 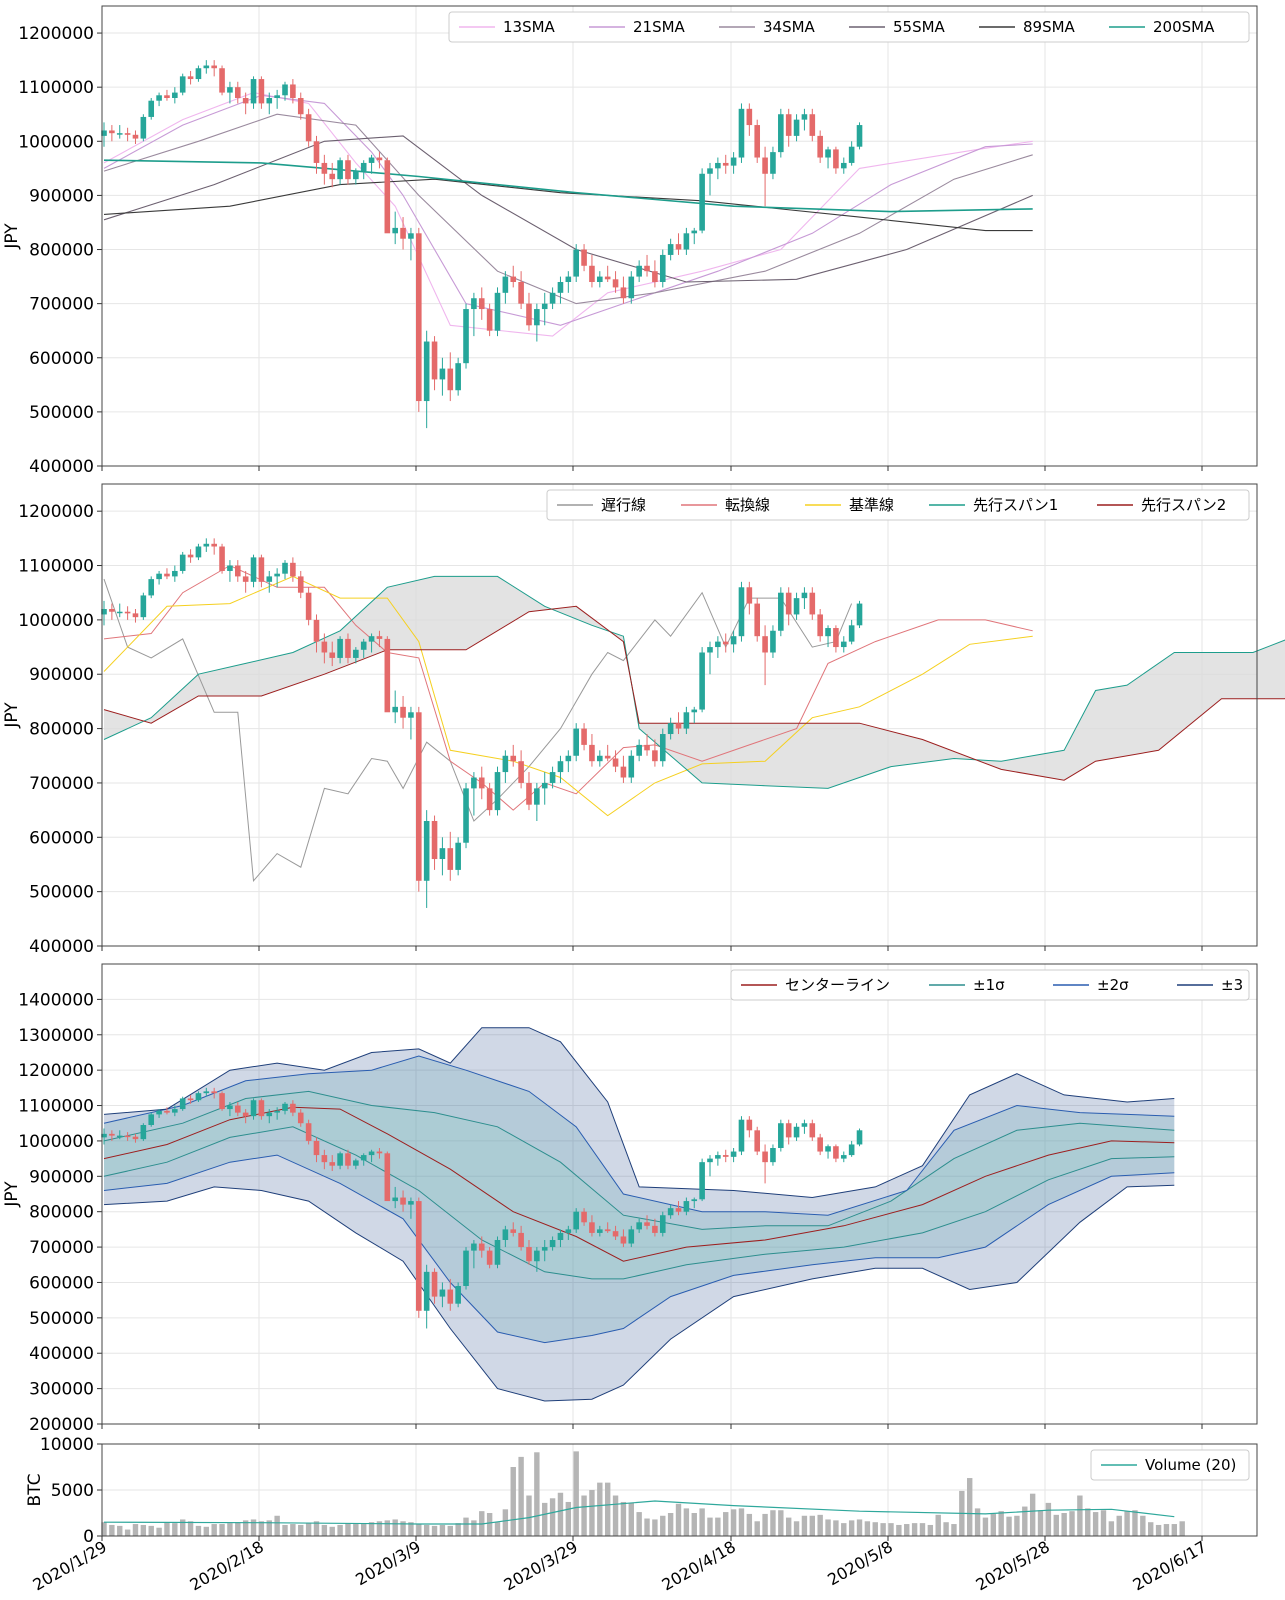 What do you see at coordinates (226, 1565) in the screenshot?
I see `x-tick-label: 2020/2/18` at bounding box center [226, 1565].